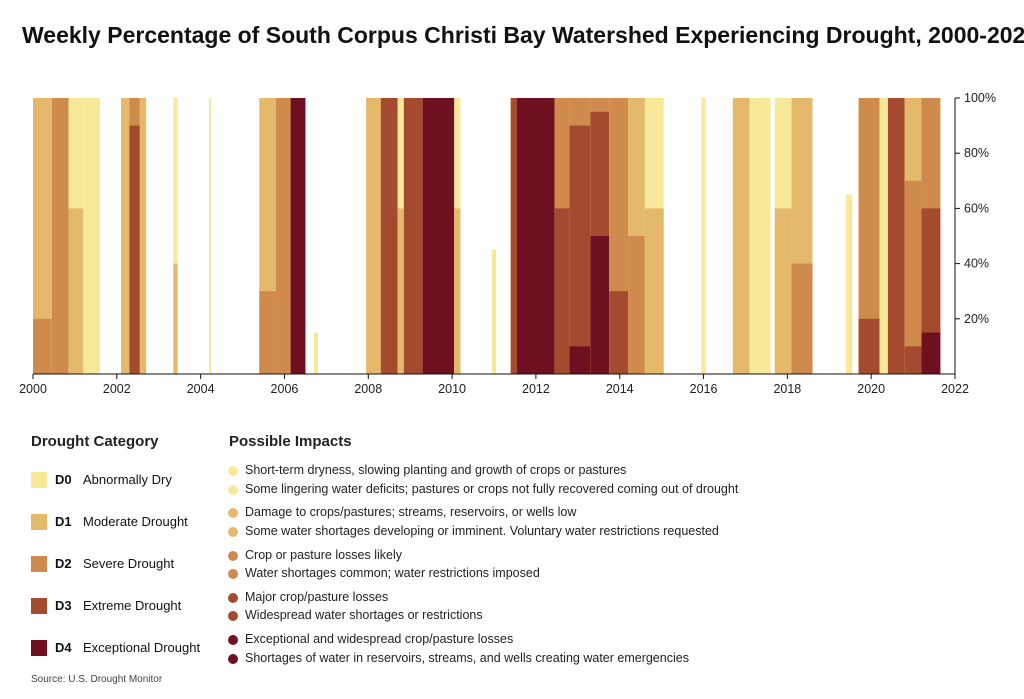 The width and height of the screenshot is (1024, 699). What do you see at coordinates (63, 479) in the screenshot?
I see `legend-code: D0` at bounding box center [63, 479].